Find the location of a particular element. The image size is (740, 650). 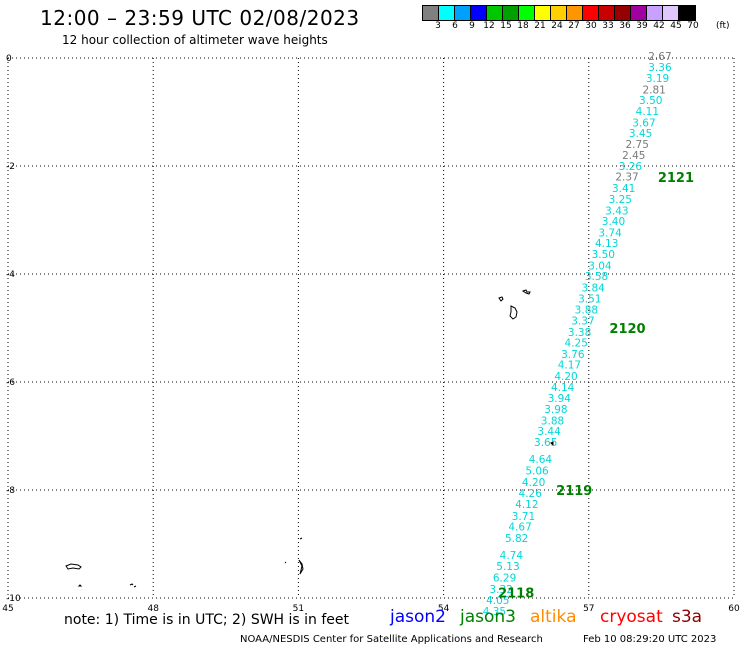

pass-number-label: 2120 is located at coordinates (627, 329).